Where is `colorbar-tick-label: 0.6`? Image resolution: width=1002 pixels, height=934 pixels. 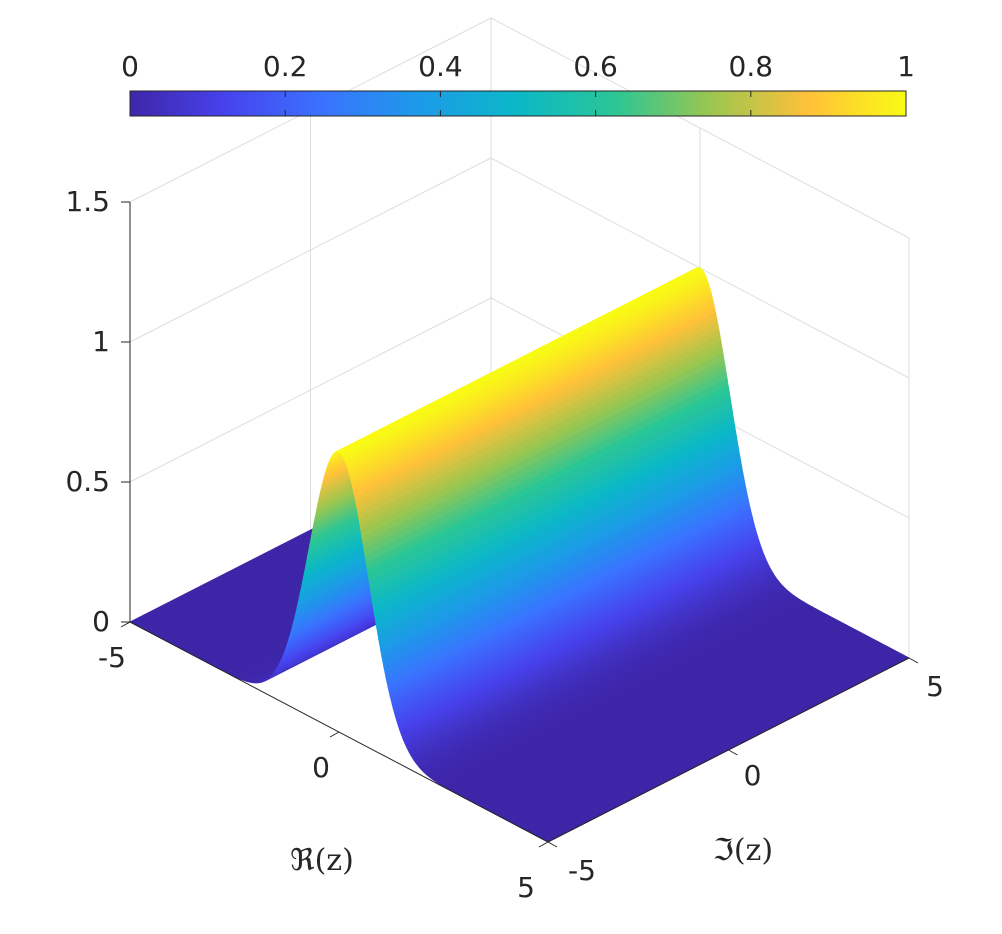
colorbar-tick-label: 0.6 is located at coordinates (595, 66).